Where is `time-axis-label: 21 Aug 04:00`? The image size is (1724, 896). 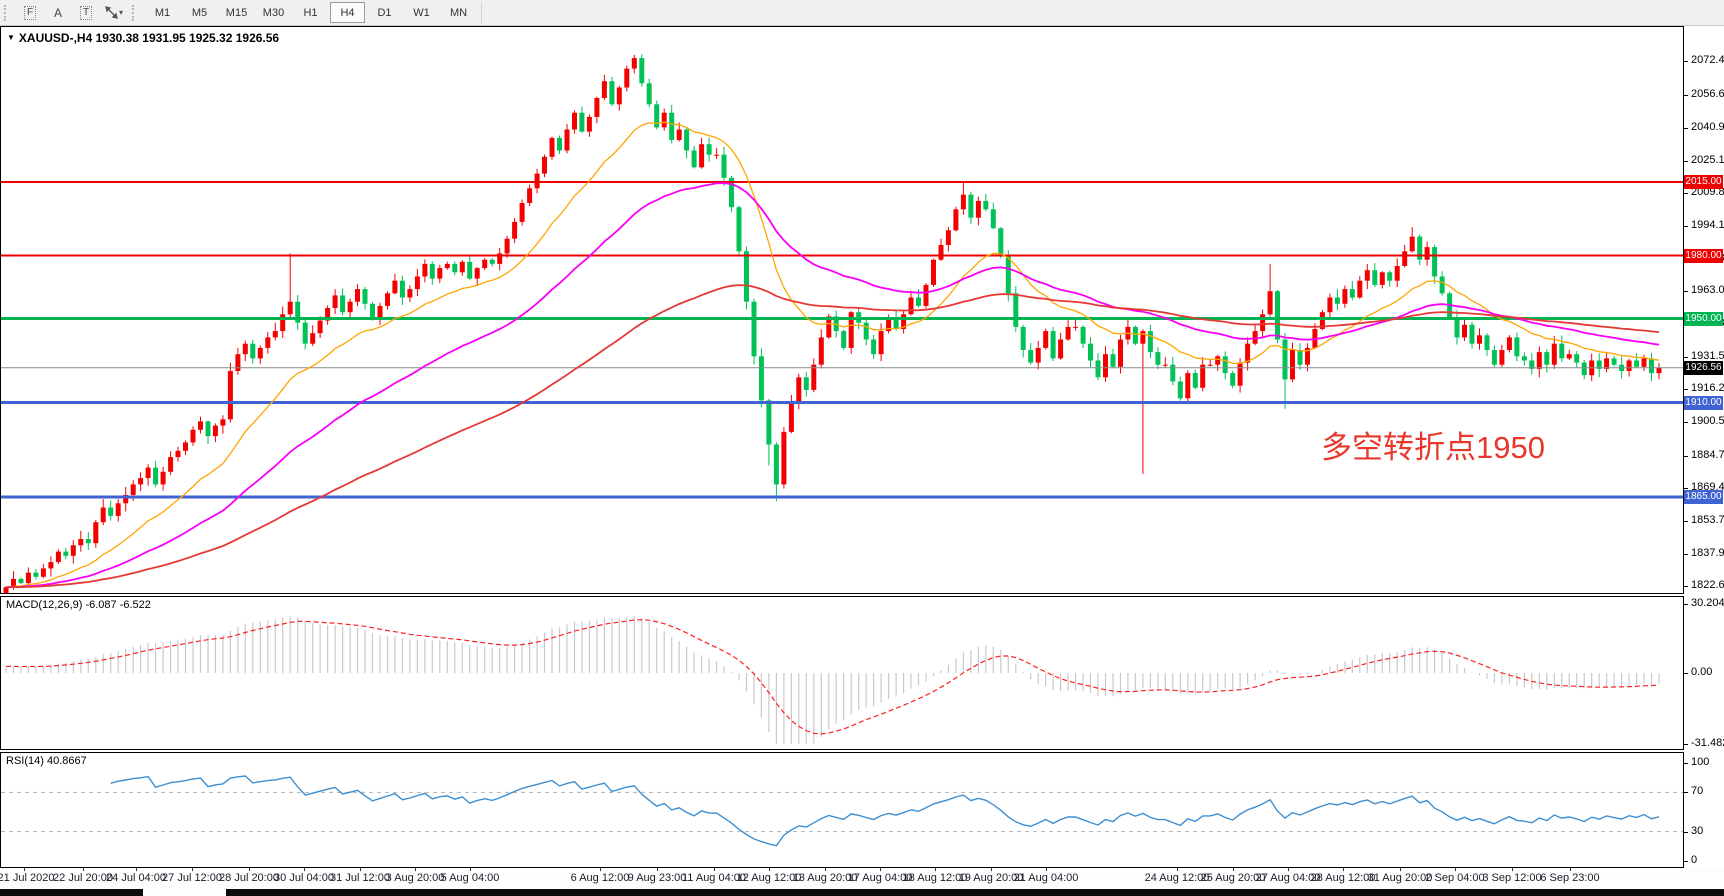 time-axis-label: 21 Aug 04:00 is located at coordinates (1046, 878).